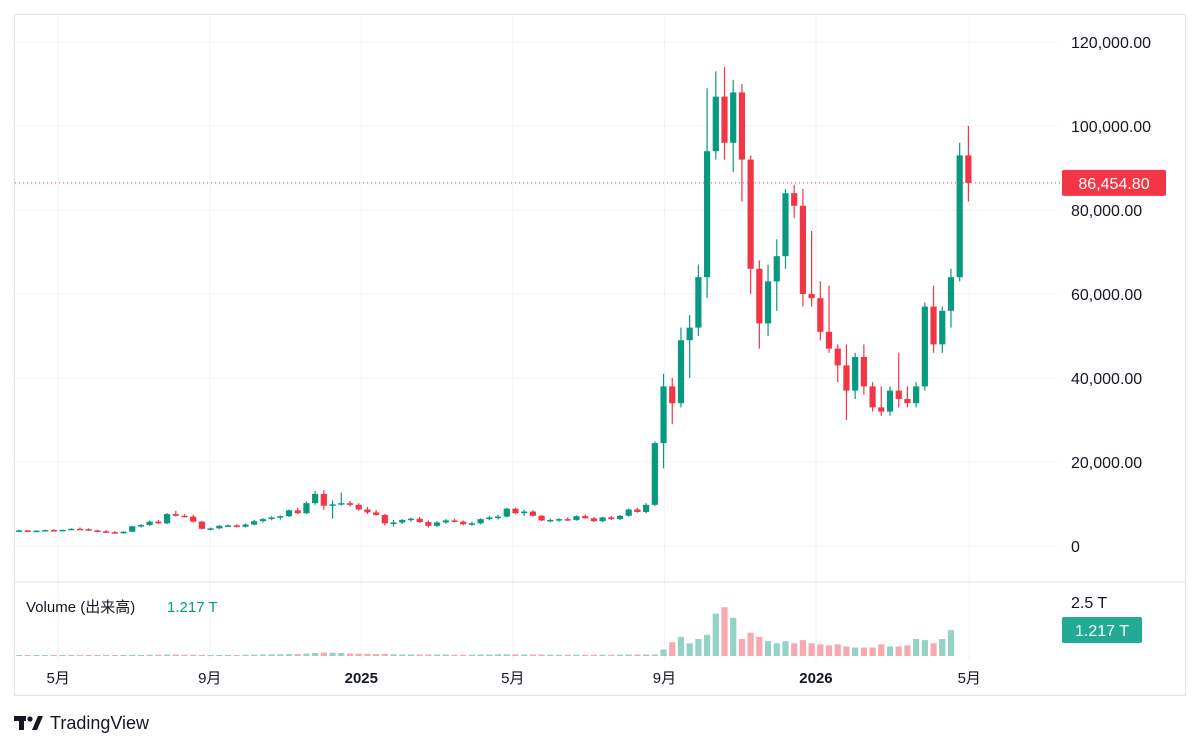  I want to click on volume-indicator-value: 1.217 T, so click(192, 607).